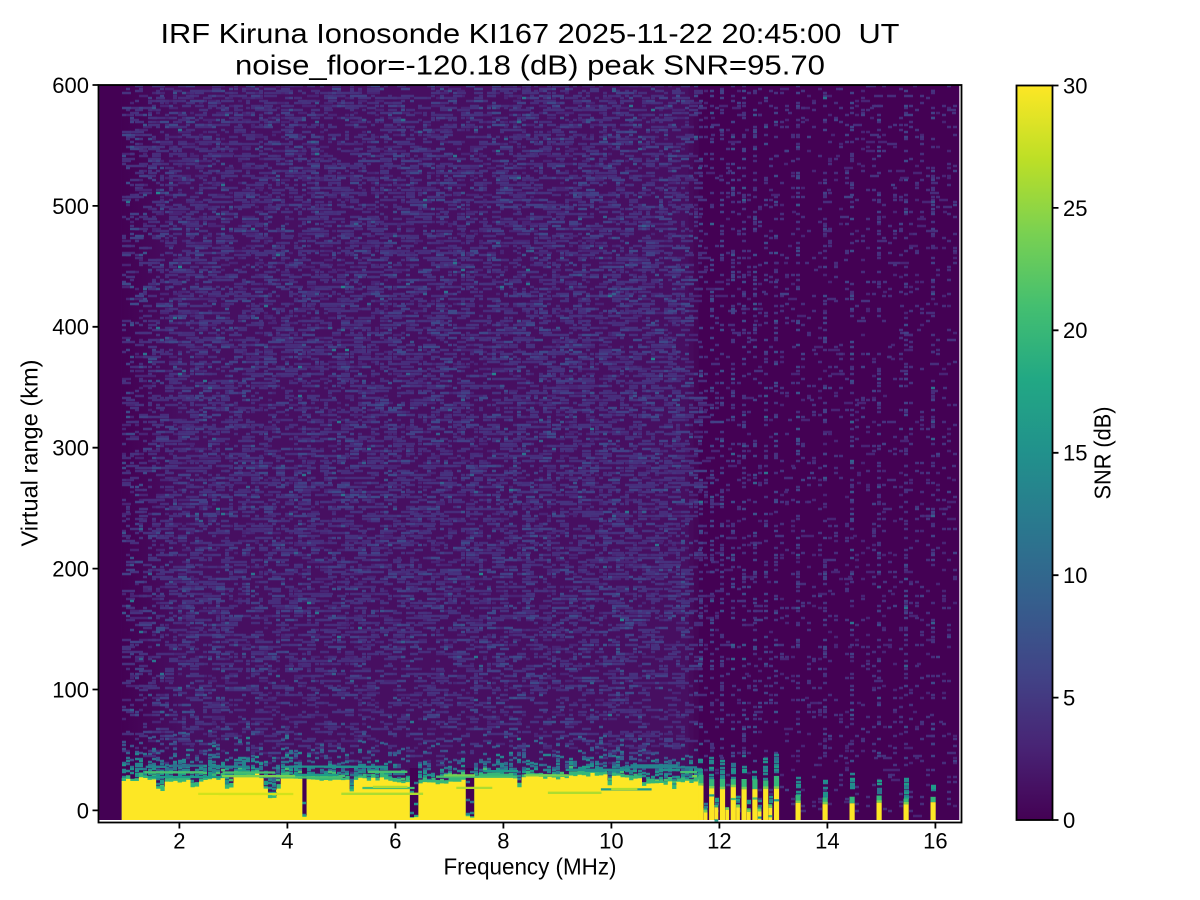  What do you see at coordinates (70, 569) in the screenshot?
I see `svg-text: 200` at bounding box center [70, 569].